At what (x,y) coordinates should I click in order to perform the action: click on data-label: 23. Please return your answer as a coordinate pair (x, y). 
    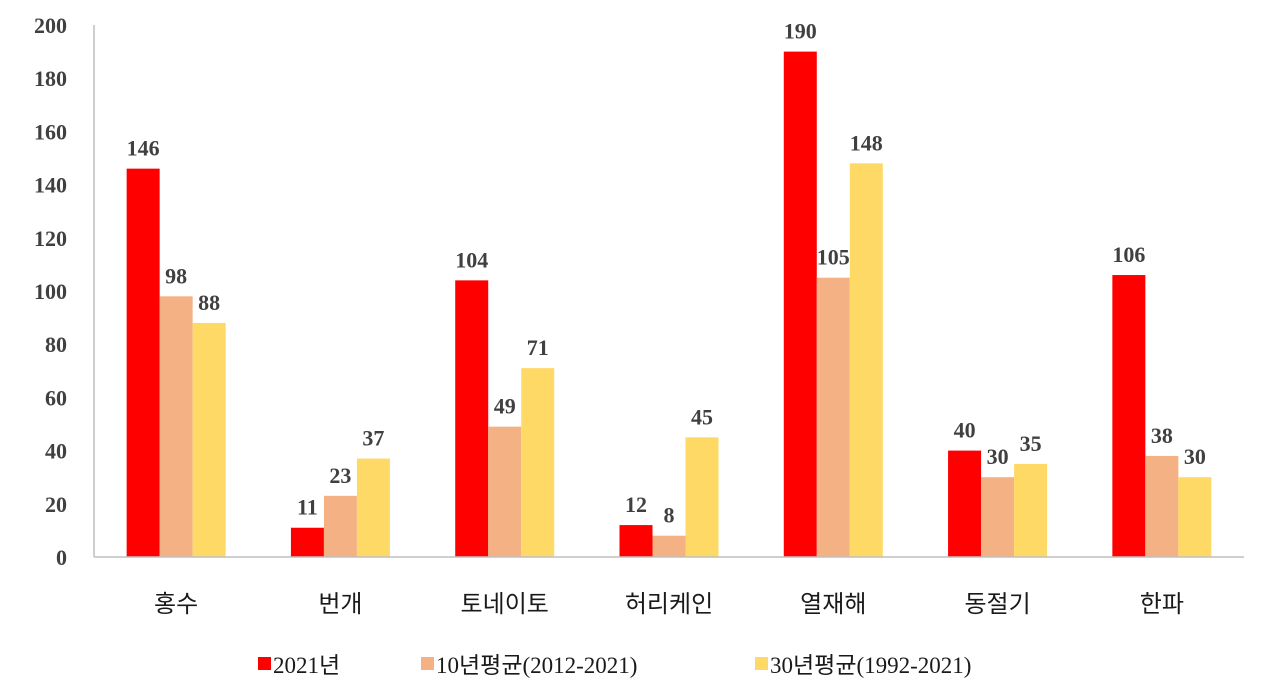
    Looking at the image, I should click on (340, 475).